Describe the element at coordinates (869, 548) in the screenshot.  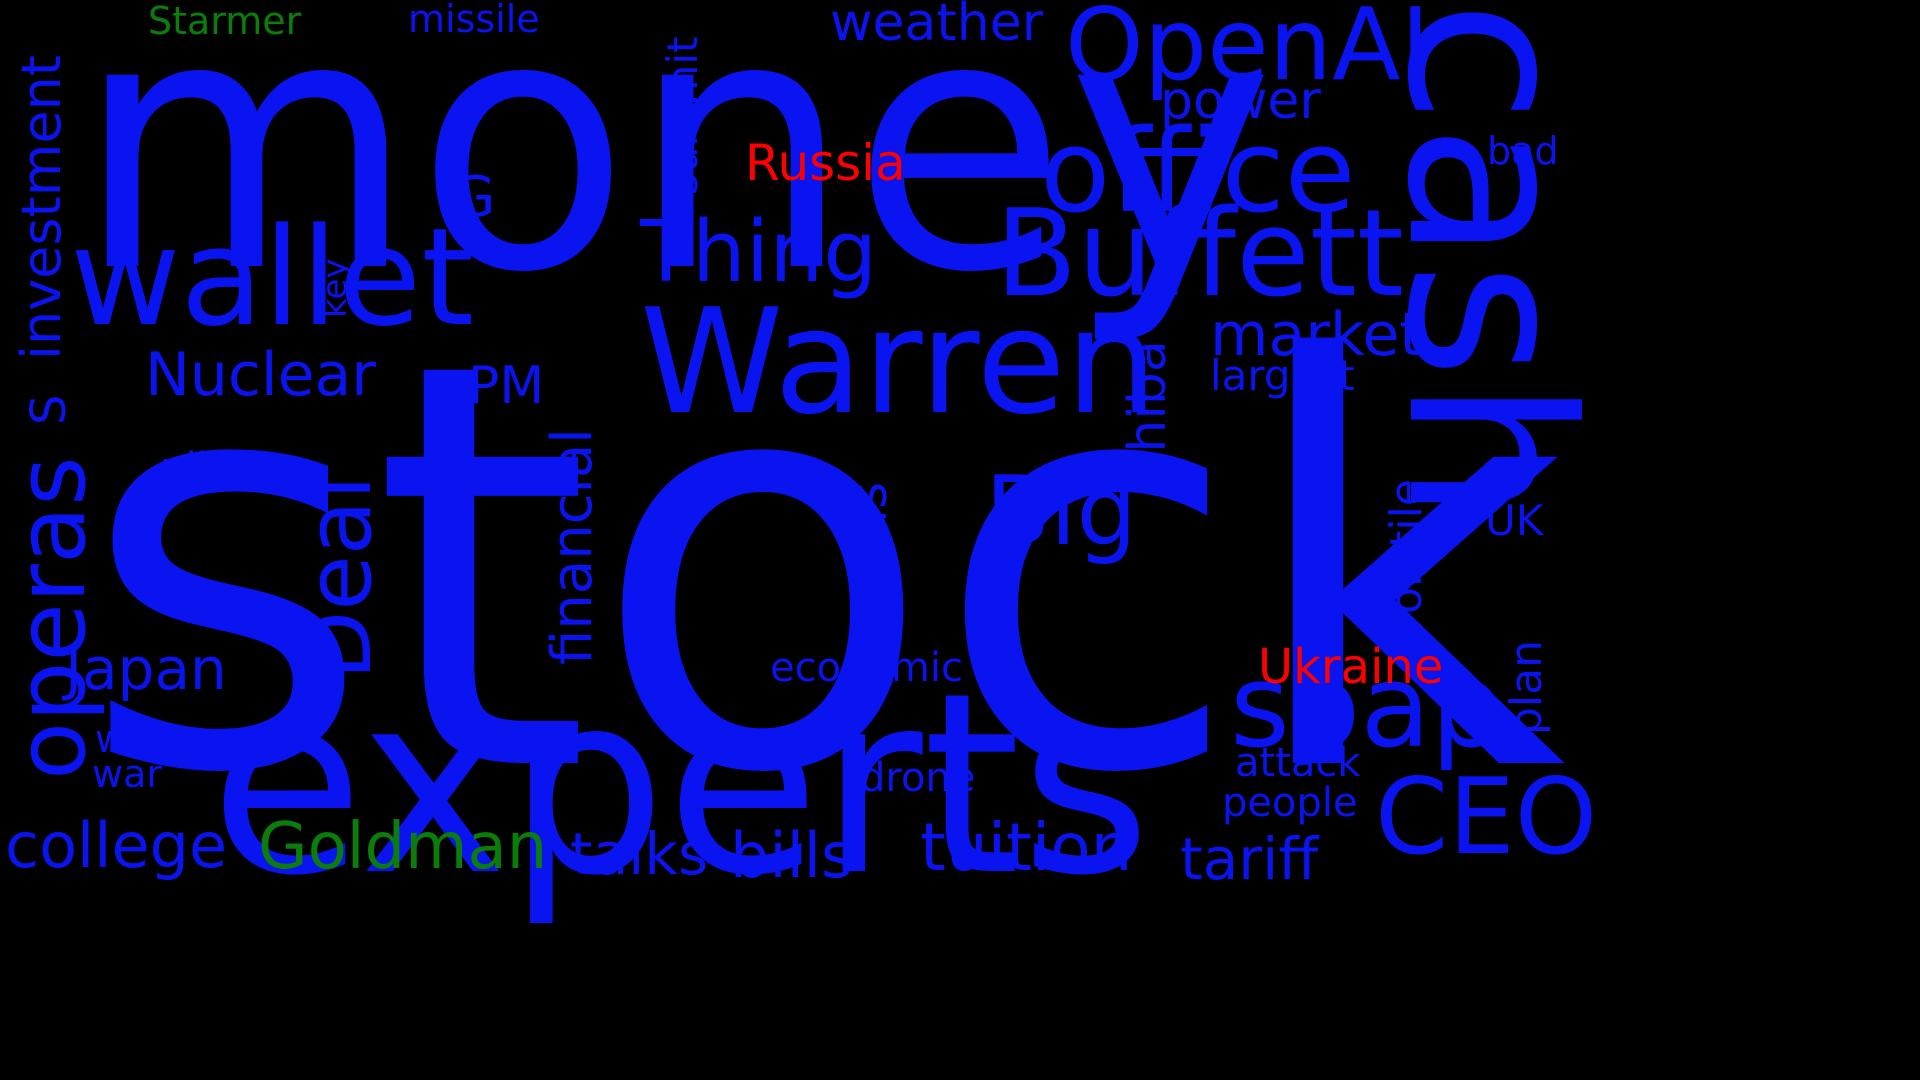
I see `word-crisis: crisis` at that location.